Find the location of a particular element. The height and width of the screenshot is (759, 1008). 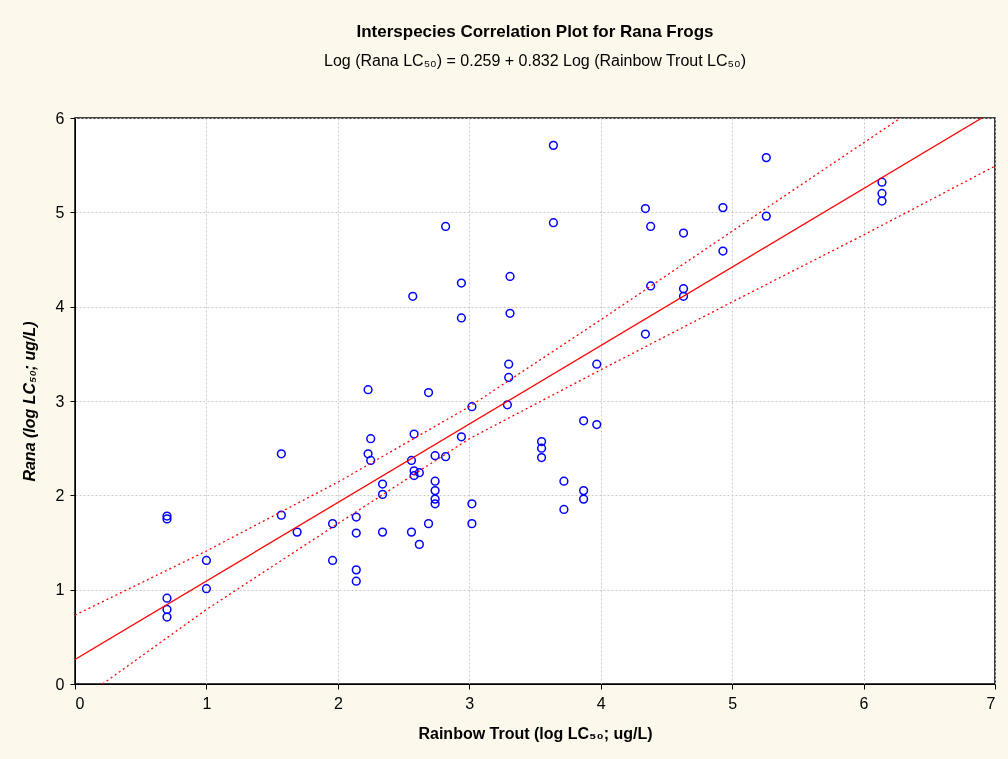

x-tick-label: 4 is located at coordinates (601, 703).